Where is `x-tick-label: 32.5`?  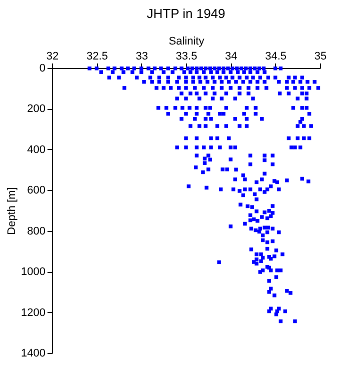 x-tick-label: 32.5 is located at coordinates (97, 56).